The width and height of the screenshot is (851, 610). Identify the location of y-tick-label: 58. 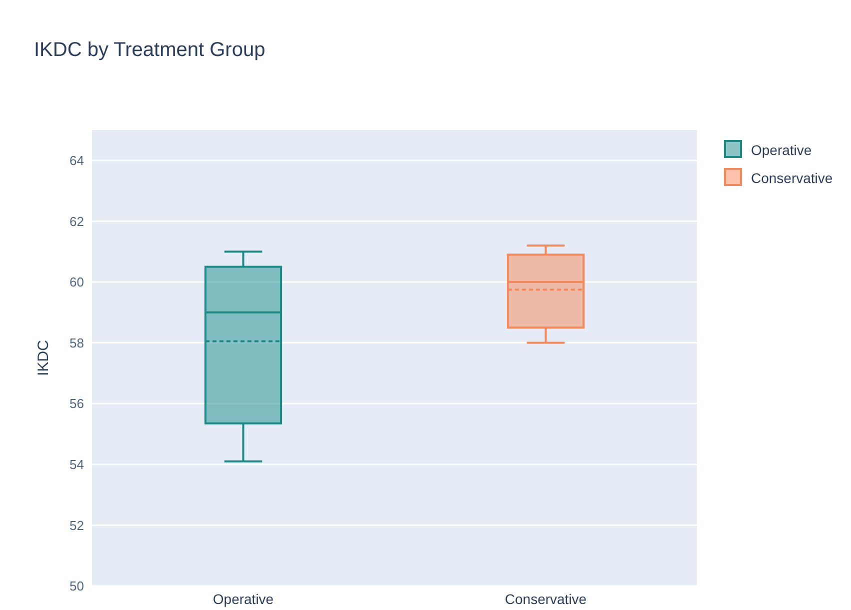
(77, 342).